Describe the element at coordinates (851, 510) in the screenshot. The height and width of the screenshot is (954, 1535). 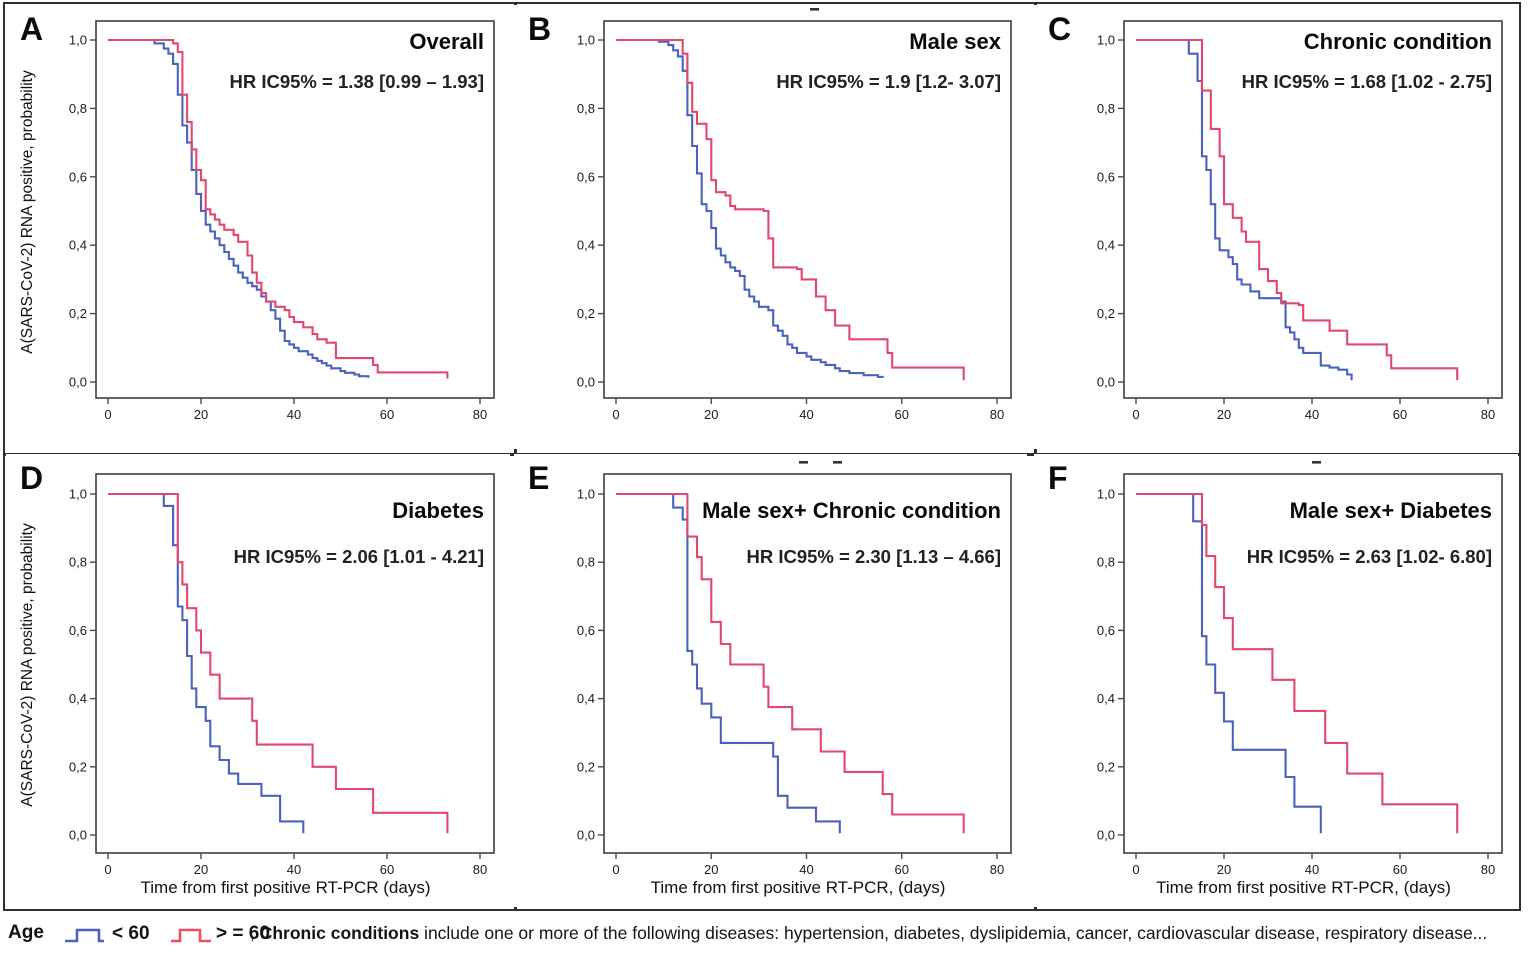
I see `panel-title: Male sex+ Chronic condition` at that location.